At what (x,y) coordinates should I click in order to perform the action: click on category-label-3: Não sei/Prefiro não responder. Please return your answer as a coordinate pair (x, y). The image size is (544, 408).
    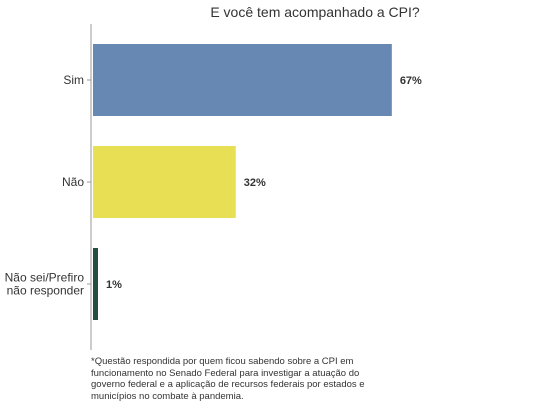
    Looking at the image, I should click on (45, 284).